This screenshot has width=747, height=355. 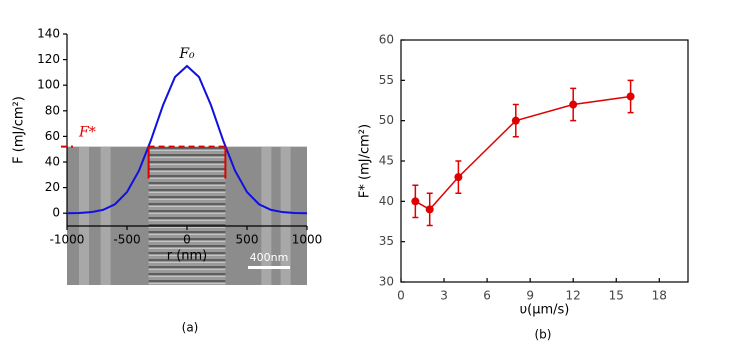 What do you see at coordinates (56, 213) in the screenshot?
I see `y-tick-label: 0` at bounding box center [56, 213].